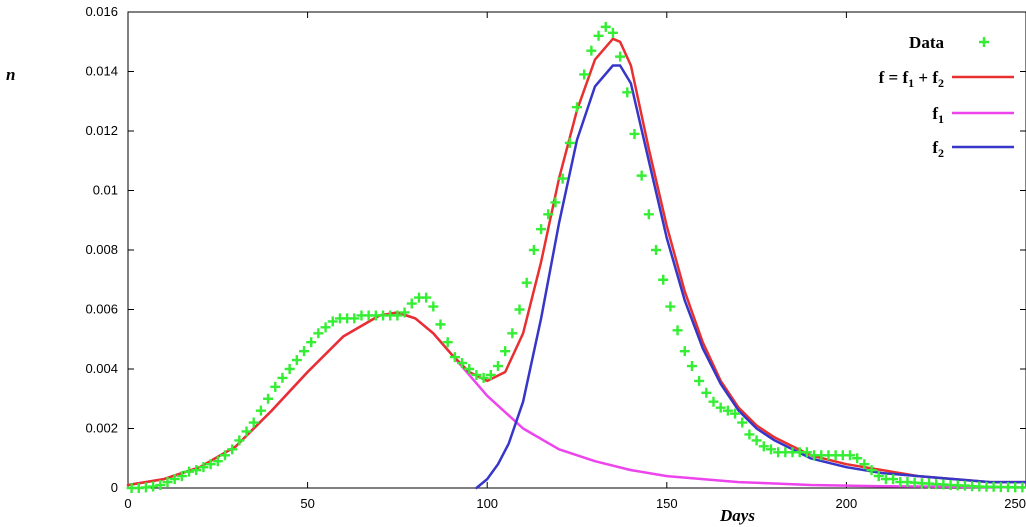 Image resolution: width=1026 pixels, height=527 pixels. I want to click on legend-subscript: 2, so click(941, 153).